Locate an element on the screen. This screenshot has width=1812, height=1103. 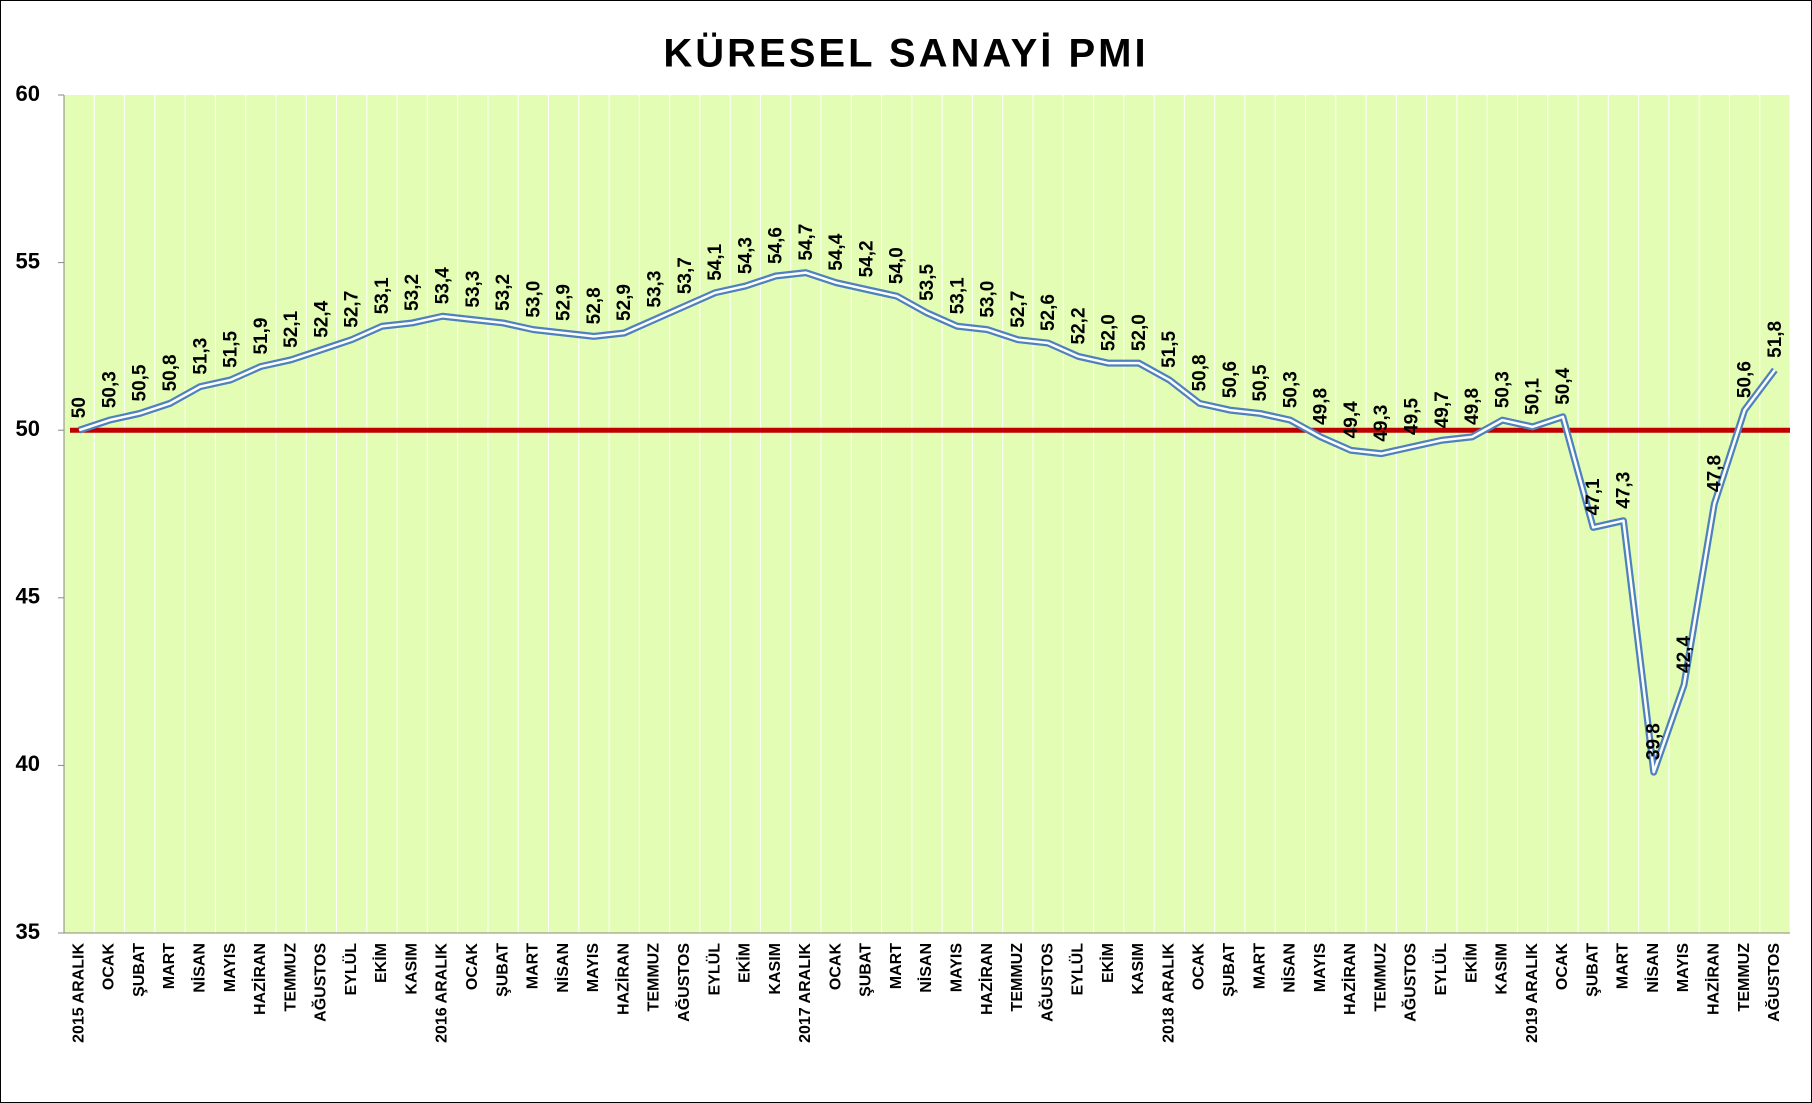
data-label: 50,8 is located at coordinates (1200, 372).